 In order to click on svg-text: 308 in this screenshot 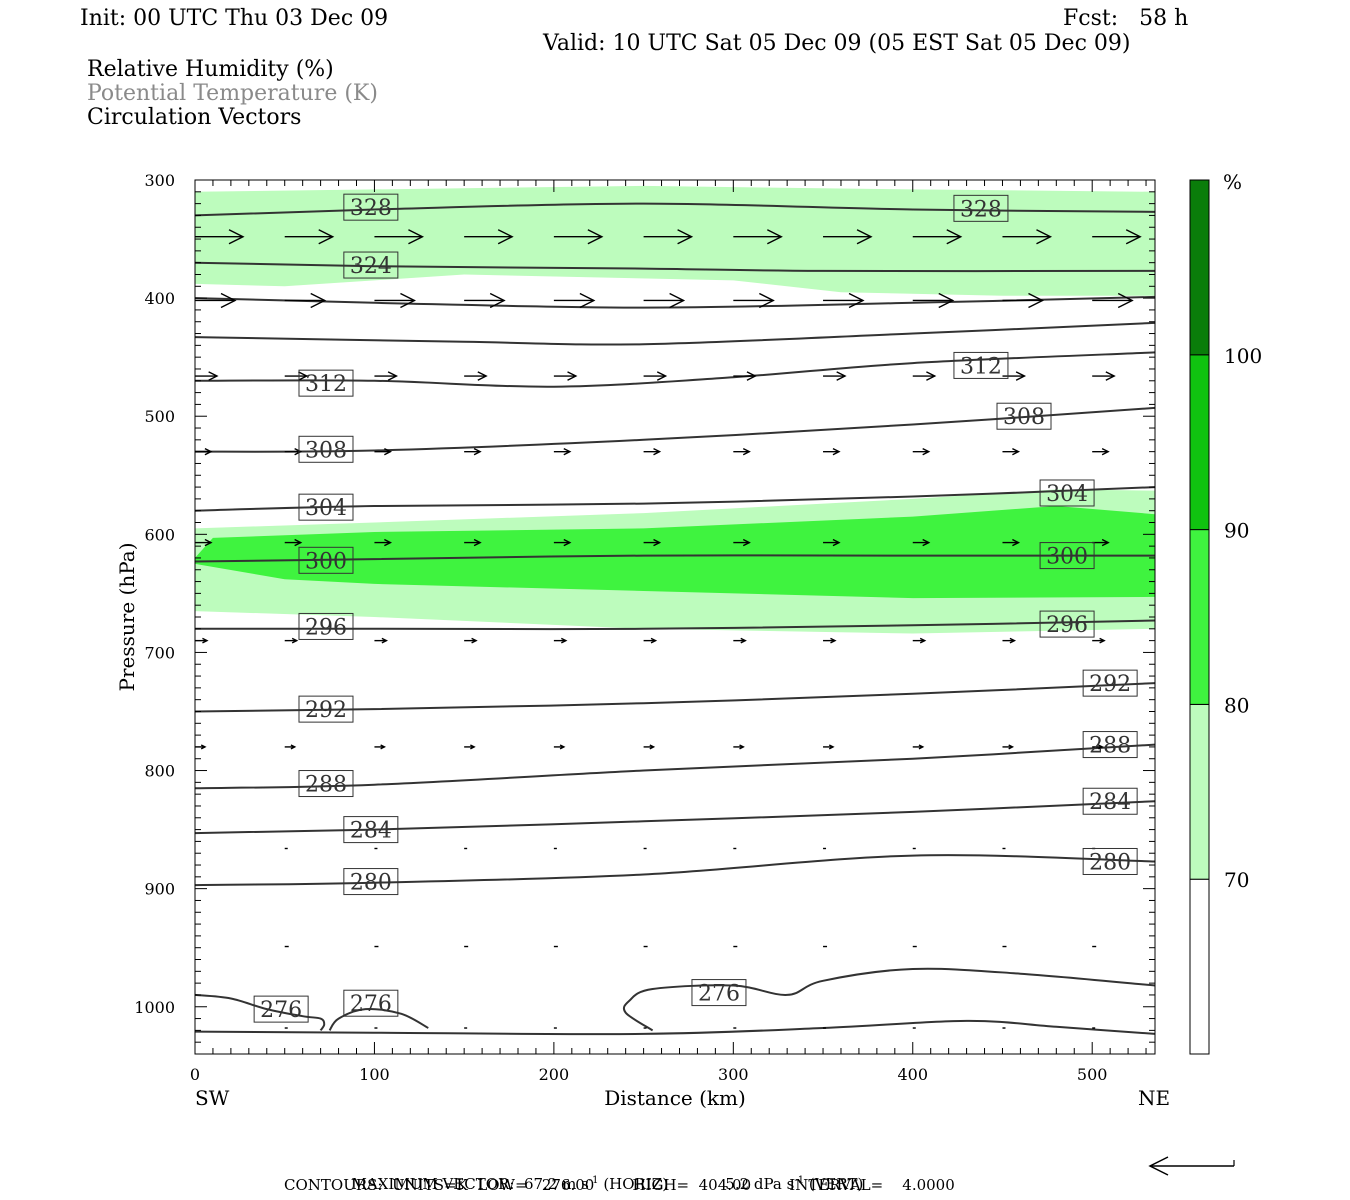, I will do `click(326, 450)`.